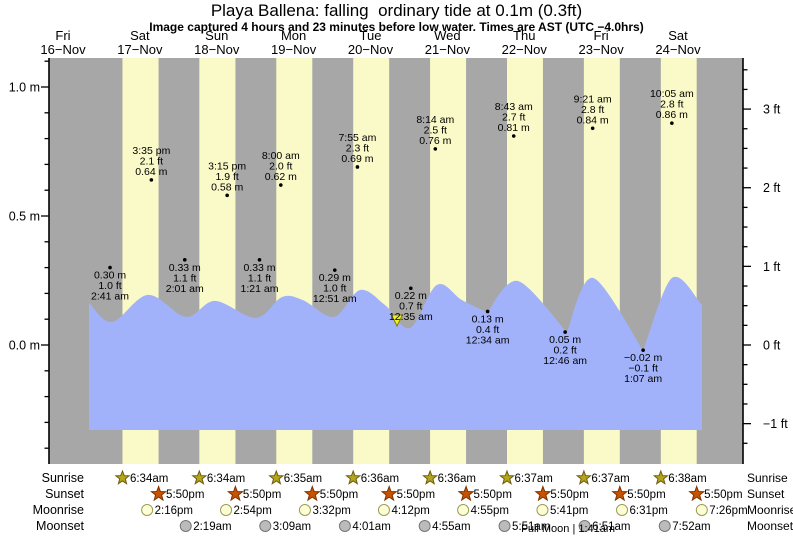 This screenshot has width=793, height=539. I want to click on sunrise-time: 6:35am, so click(303, 479).